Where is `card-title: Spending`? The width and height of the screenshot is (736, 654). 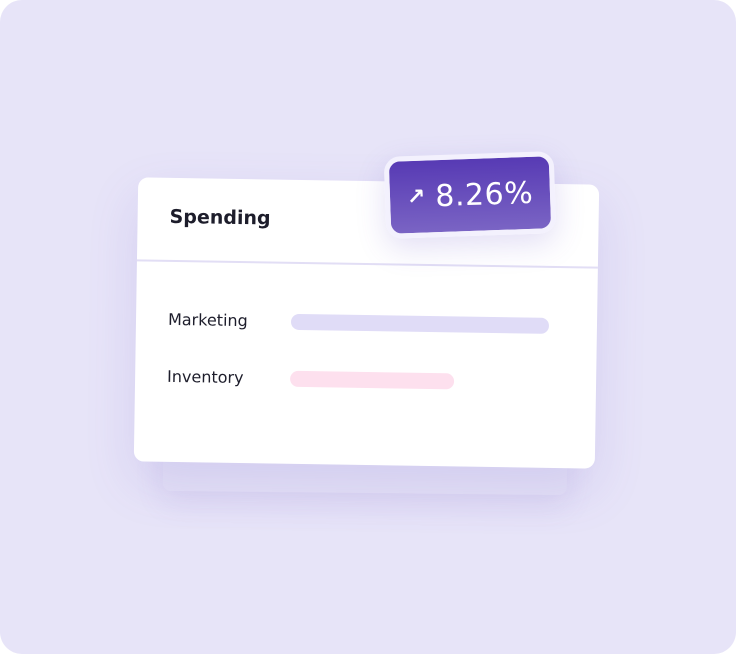 card-title: Spending is located at coordinates (220, 217).